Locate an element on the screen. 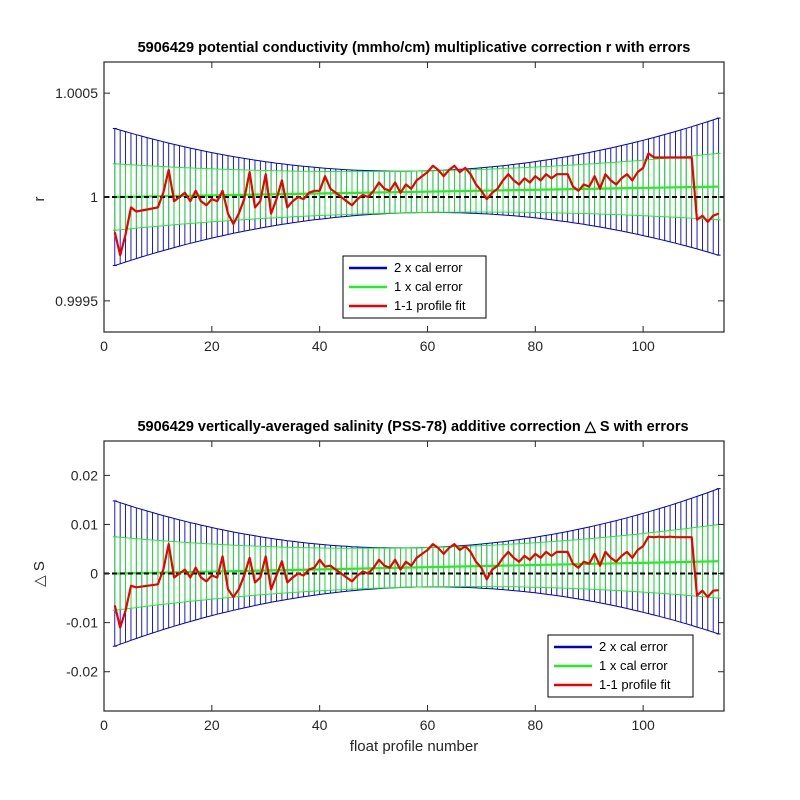 The height and width of the screenshot is (800, 800). x-tick-label: 40 is located at coordinates (320, 346).